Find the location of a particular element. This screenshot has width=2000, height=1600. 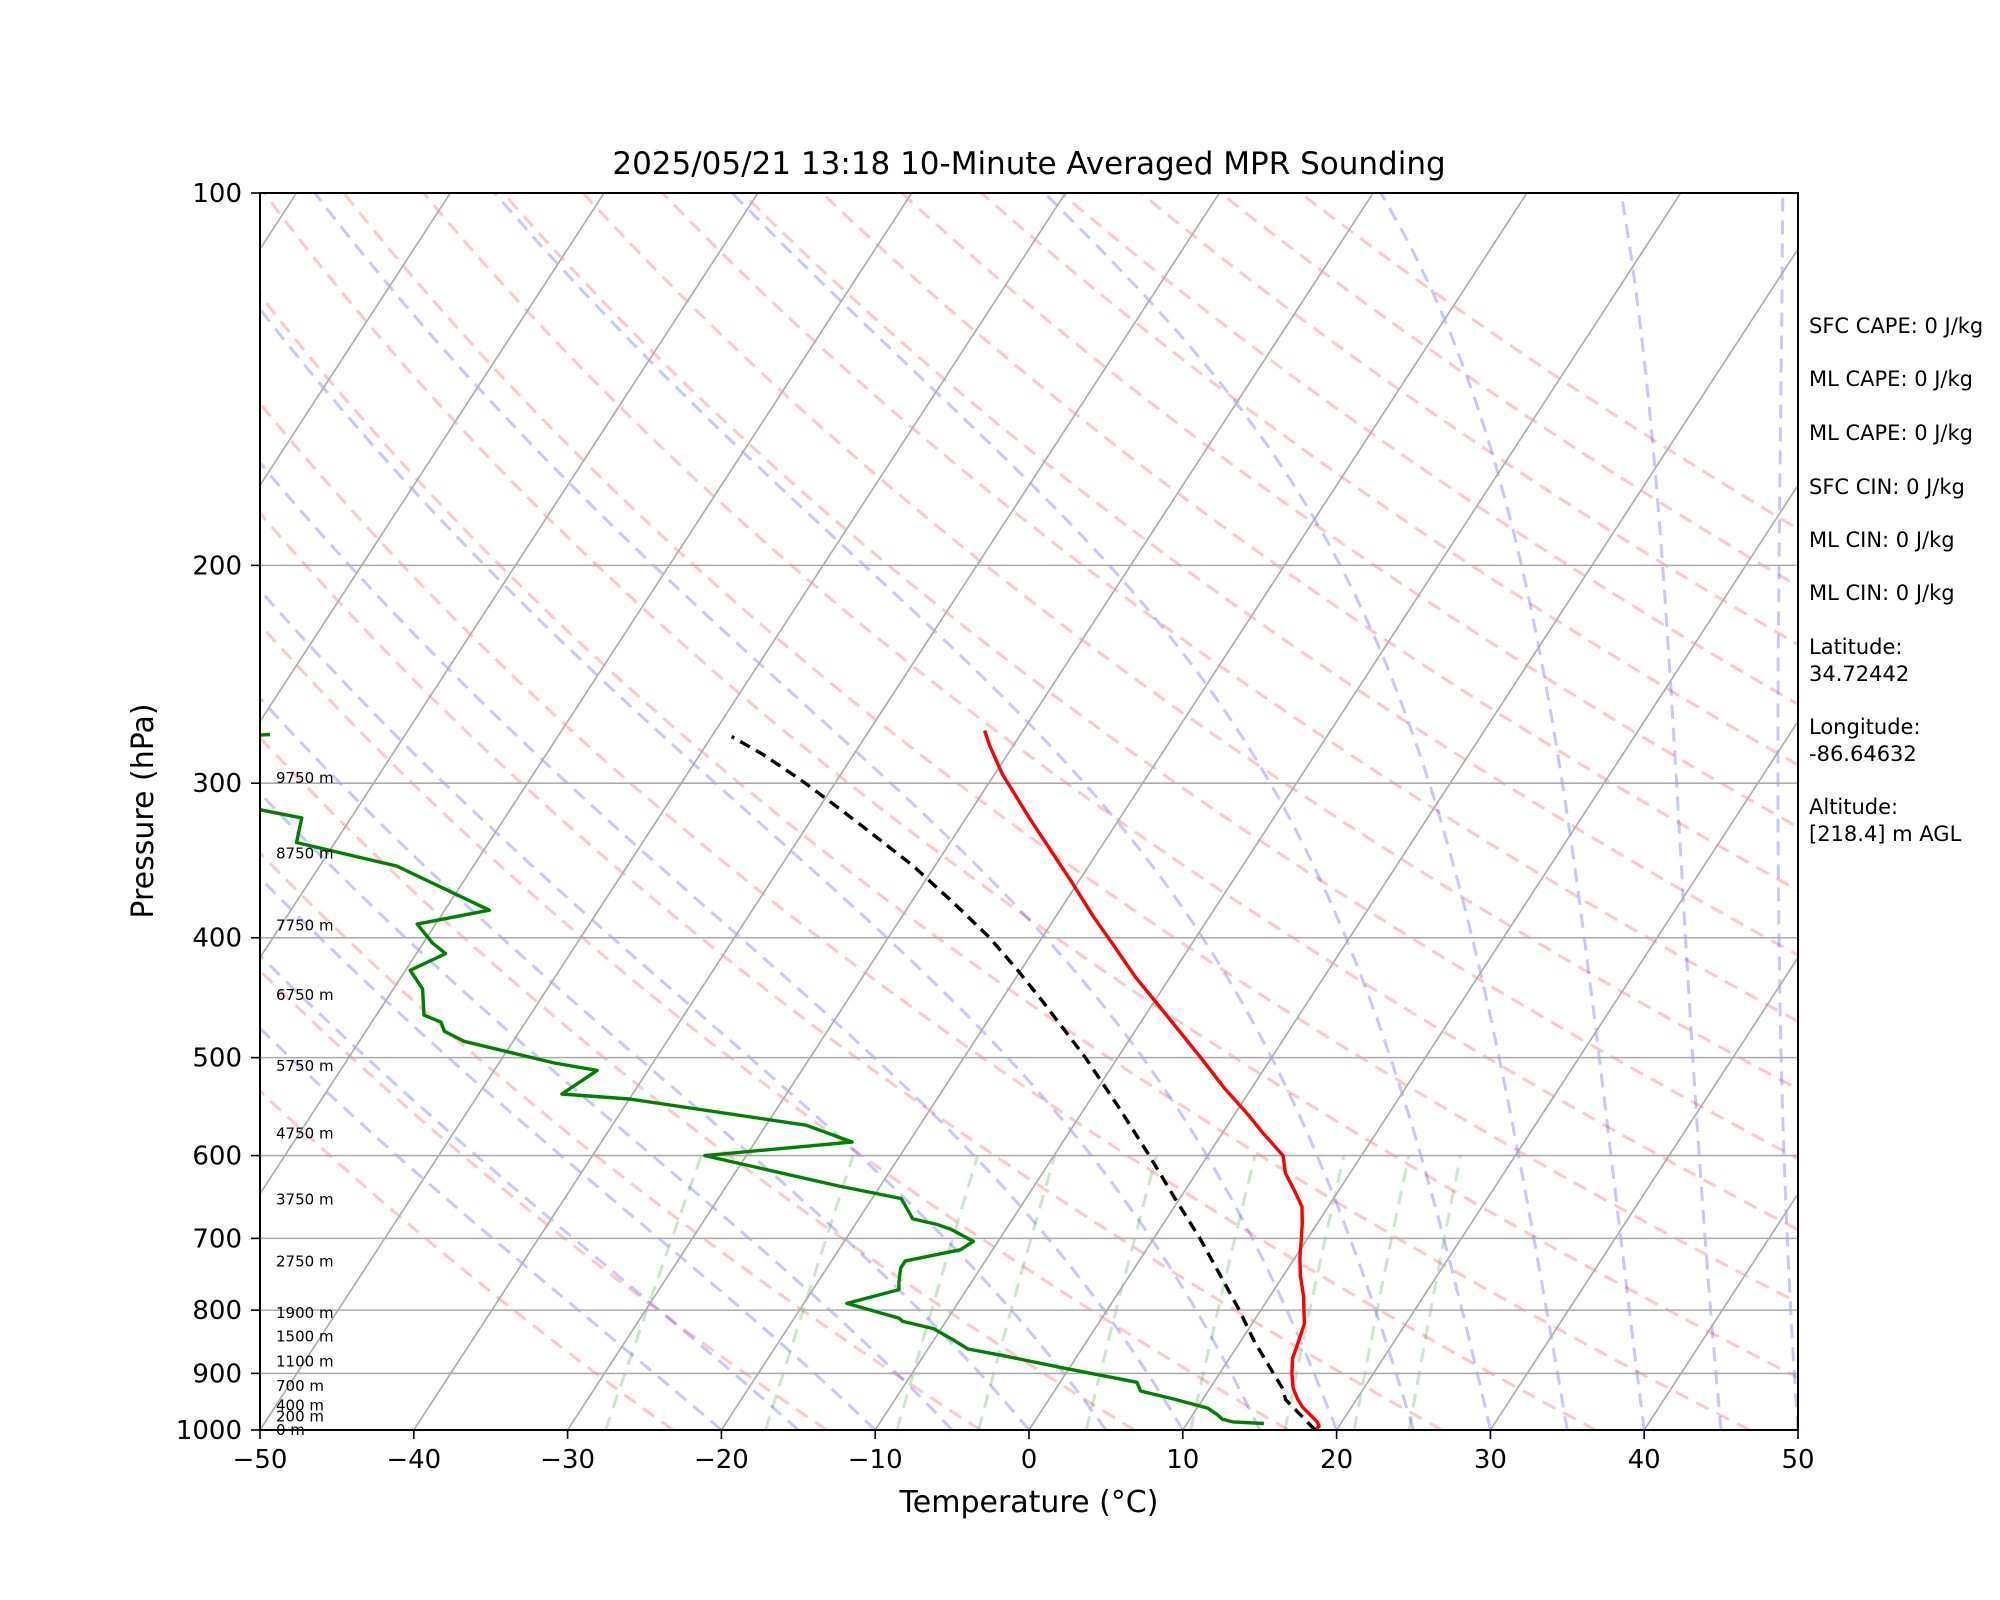

x-tick-label: 40 is located at coordinates (1644, 1460).